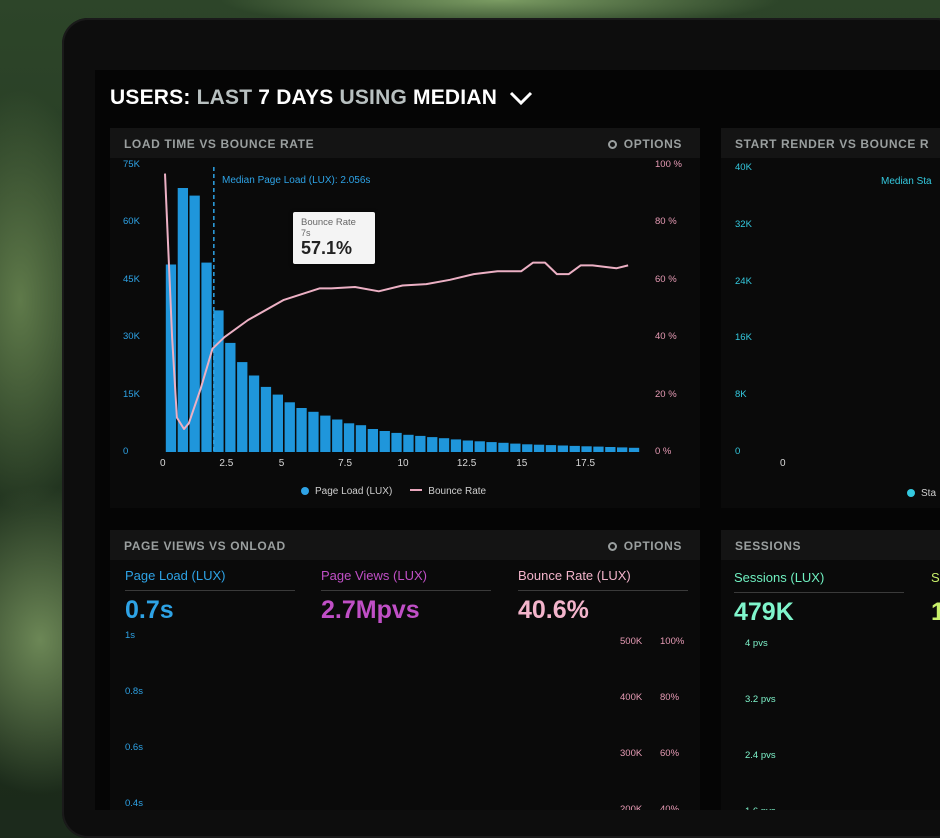  What do you see at coordinates (743, 224) in the screenshot?
I see `y-tick-left: 32K` at bounding box center [743, 224].